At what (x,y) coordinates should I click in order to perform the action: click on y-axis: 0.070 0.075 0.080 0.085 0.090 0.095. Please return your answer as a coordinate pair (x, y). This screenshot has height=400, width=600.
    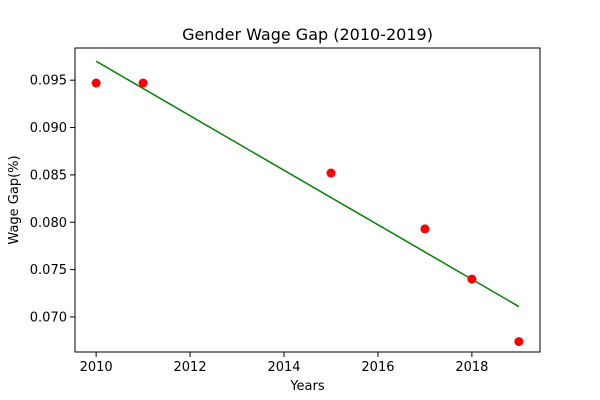
    Looking at the image, I should click on (52, 199).